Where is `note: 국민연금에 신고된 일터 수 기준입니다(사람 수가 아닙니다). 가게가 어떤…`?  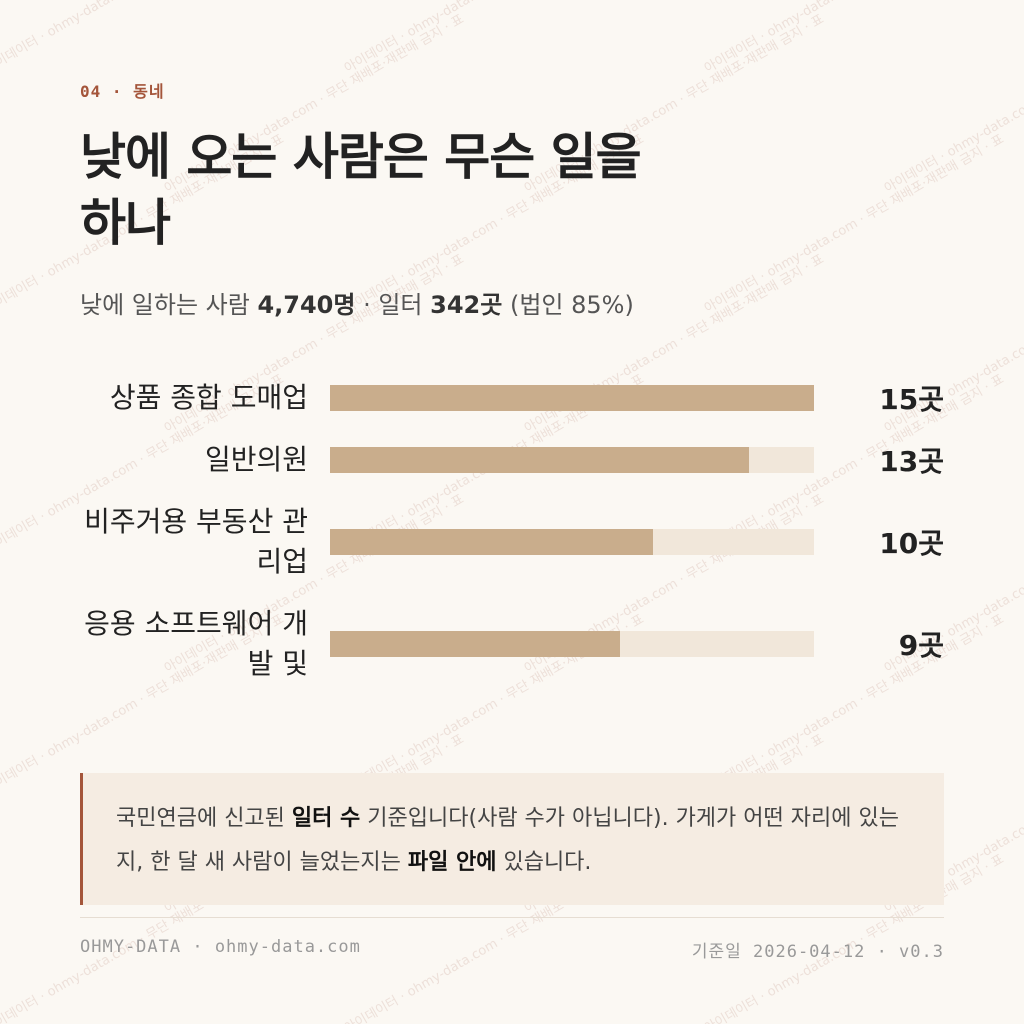 note: 국민연금에 신고된 일터 수 기준입니다(사람 수가 아닙니다). 가게가 어떤… is located at coordinates (512, 839).